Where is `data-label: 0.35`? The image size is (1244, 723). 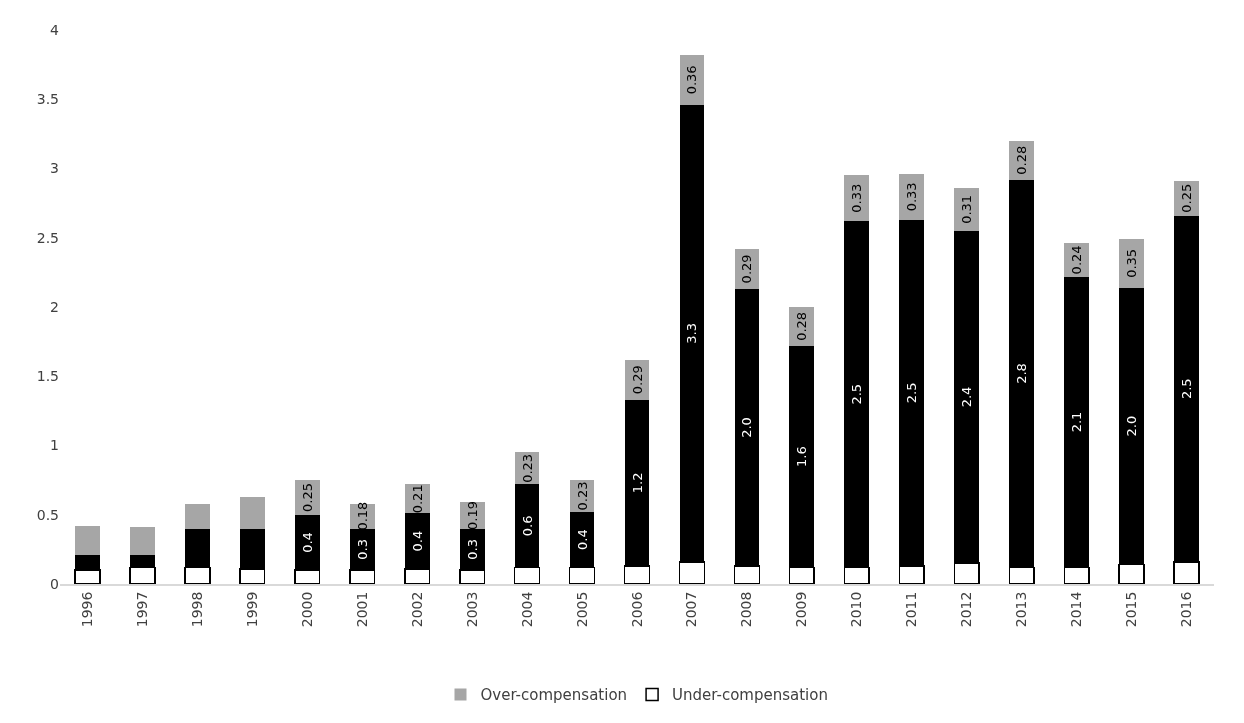 data-label: 0.35 is located at coordinates (1132, 263).